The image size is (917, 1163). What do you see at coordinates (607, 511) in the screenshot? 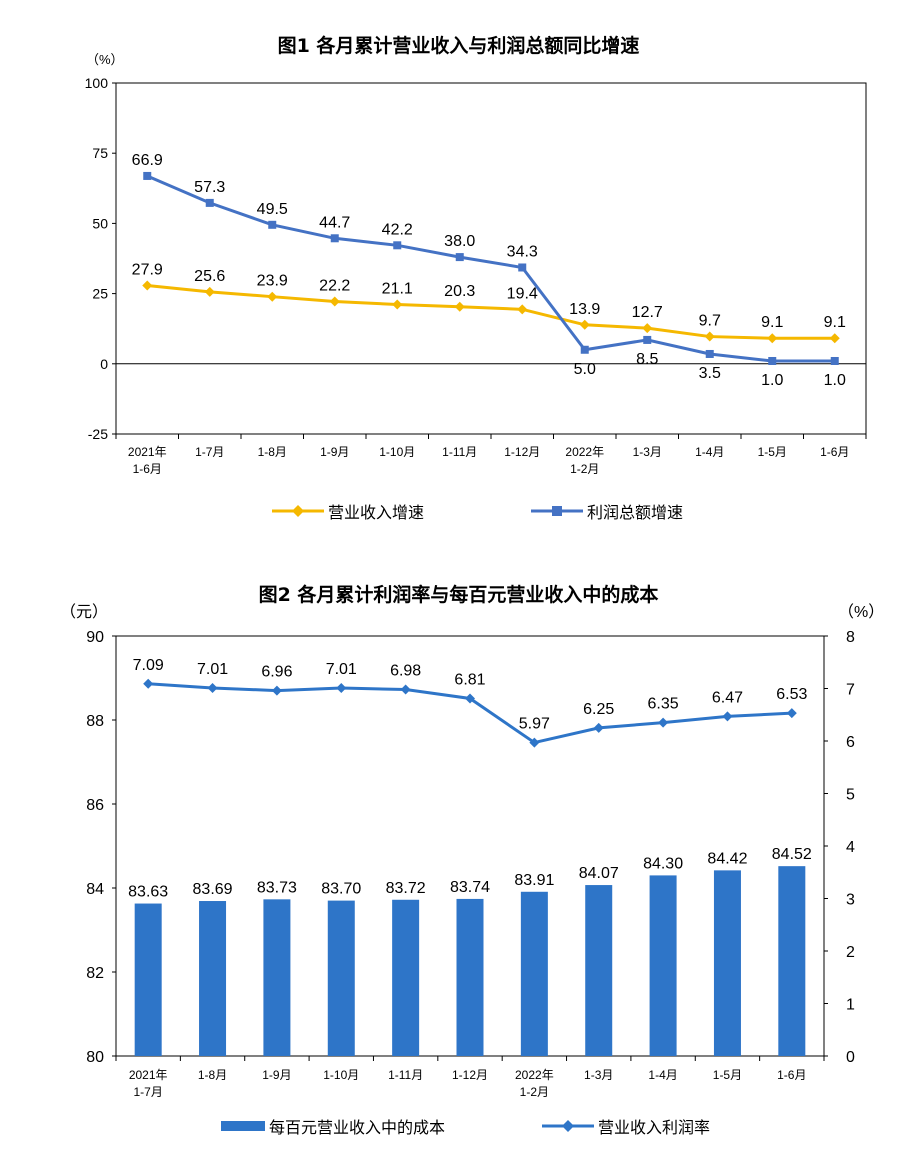
I see `chart1-legend-item-profit: 利润总额增速` at bounding box center [607, 511].